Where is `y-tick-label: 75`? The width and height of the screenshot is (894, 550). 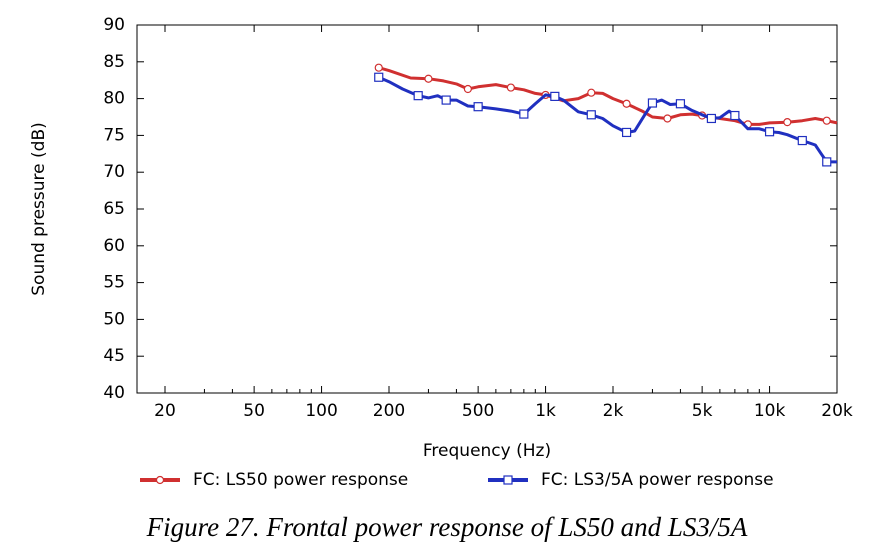 y-tick-label: 75 is located at coordinates (114, 135).